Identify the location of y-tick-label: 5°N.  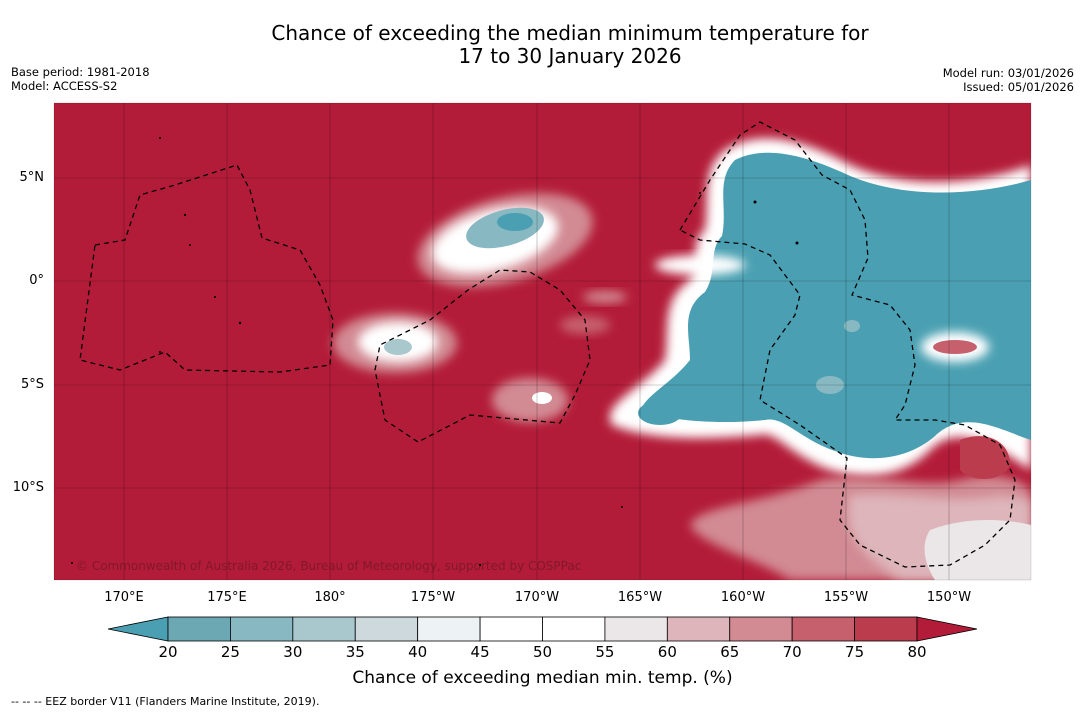
(32, 177).